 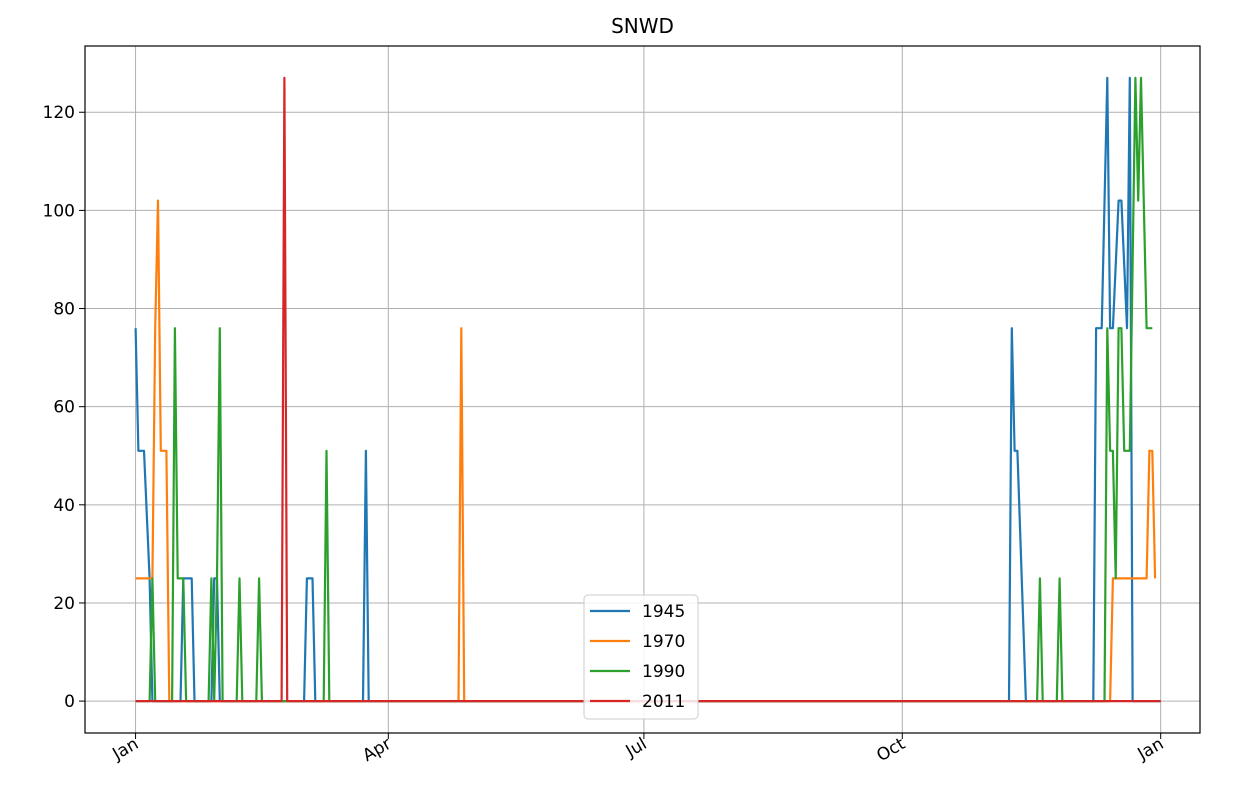 What do you see at coordinates (59, 211) in the screenshot?
I see `y-tick-label: 100` at bounding box center [59, 211].